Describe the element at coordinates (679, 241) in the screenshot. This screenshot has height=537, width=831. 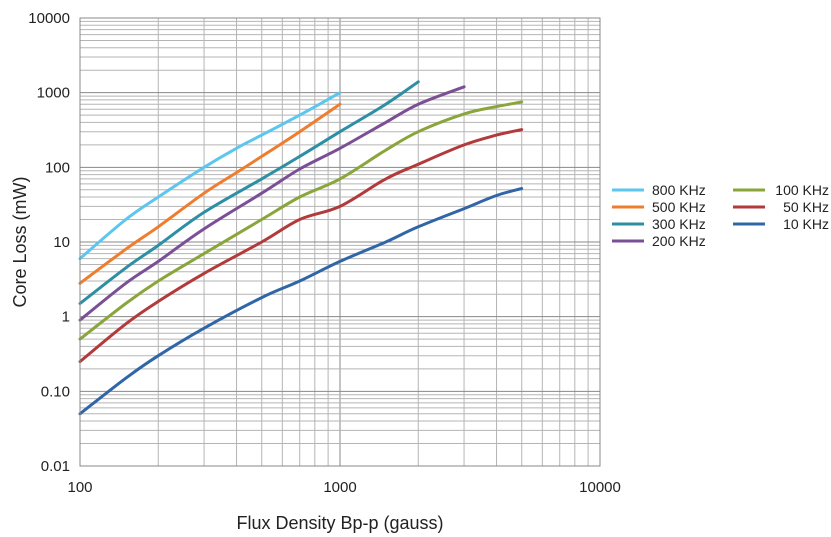
I see `legend-label: 200 KHz` at that location.